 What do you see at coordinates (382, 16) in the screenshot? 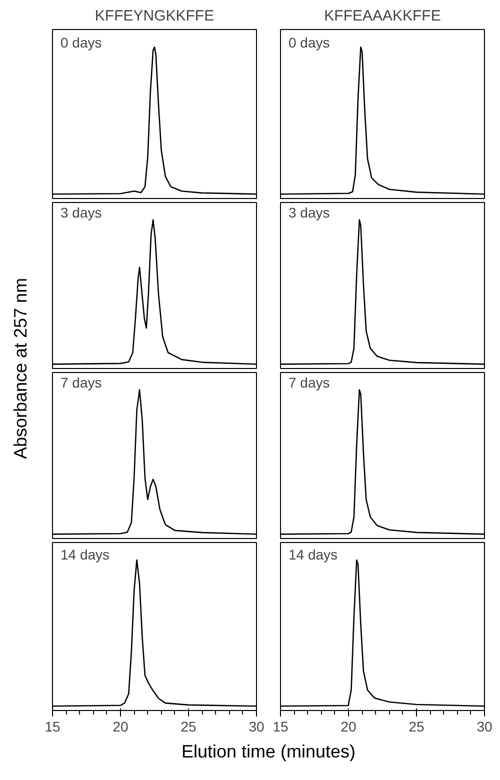
I see `chart-title: KFFEAAAKKFFE` at bounding box center [382, 16].